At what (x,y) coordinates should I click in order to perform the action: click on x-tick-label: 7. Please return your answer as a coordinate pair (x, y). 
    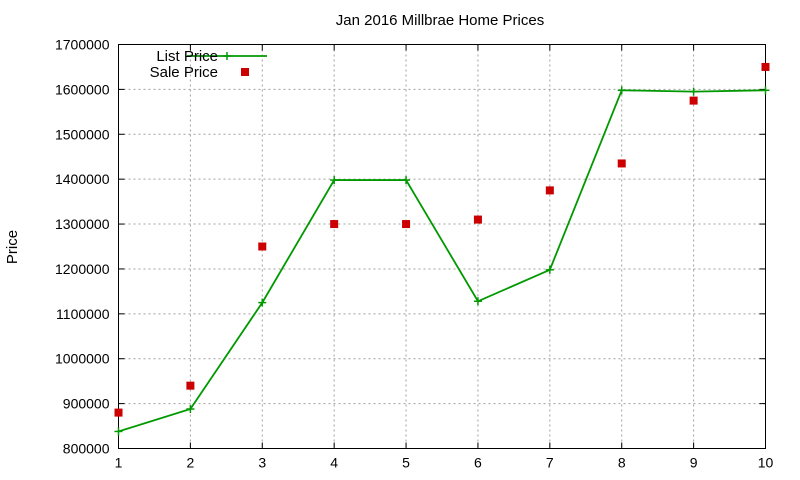
    Looking at the image, I should click on (550, 463).